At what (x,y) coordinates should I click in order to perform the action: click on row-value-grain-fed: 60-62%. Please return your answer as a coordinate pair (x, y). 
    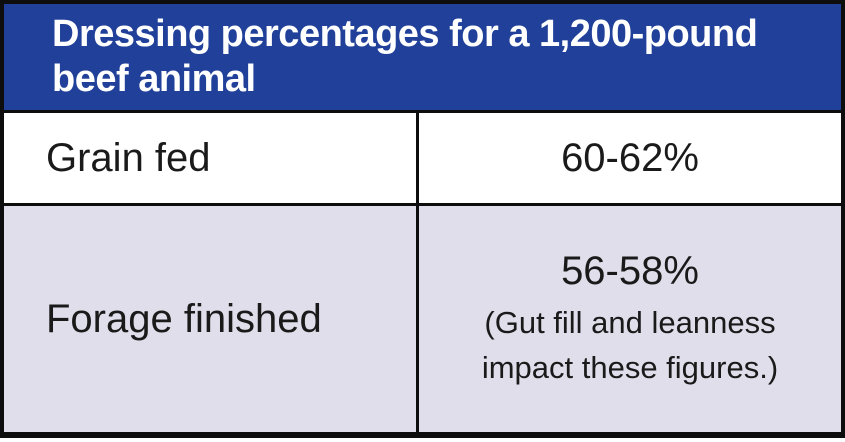
    Looking at the image, I should click on (630, 157).